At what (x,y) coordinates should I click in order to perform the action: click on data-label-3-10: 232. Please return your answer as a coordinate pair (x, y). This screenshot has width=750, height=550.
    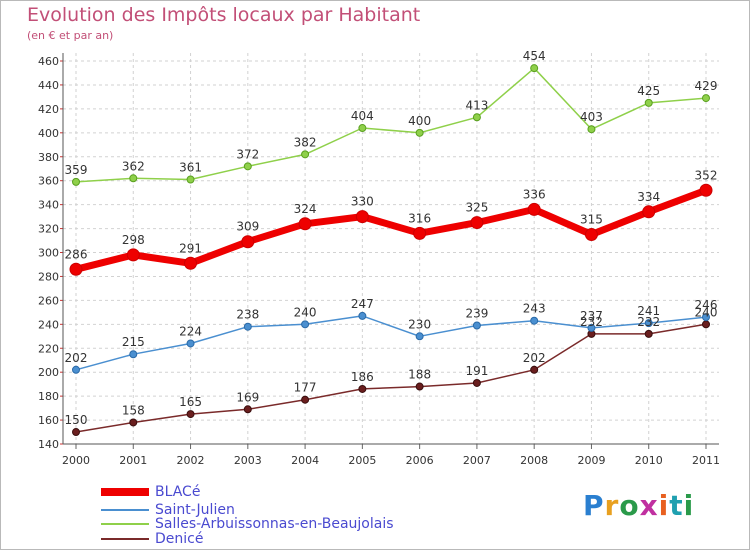
    Looking at the image, I should click on (648, 322).